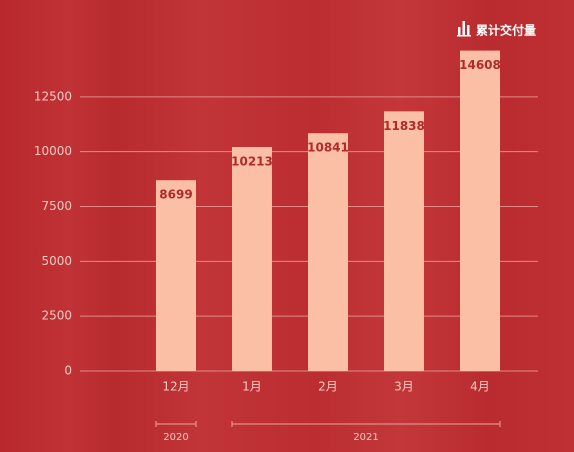 The width and height of the screenshot is (574, 452). Describe the element at coordinates (175, 387) in the screenshot. I see `x-tick-label: 12月` at that location.